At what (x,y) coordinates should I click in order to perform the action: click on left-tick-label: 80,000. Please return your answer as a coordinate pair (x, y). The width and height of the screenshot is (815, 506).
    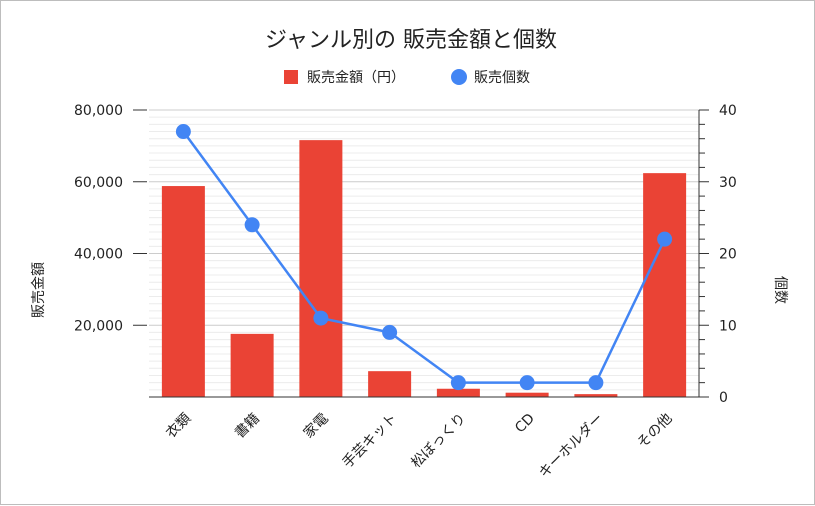
    Looking at the image, I should click on (98, 111).